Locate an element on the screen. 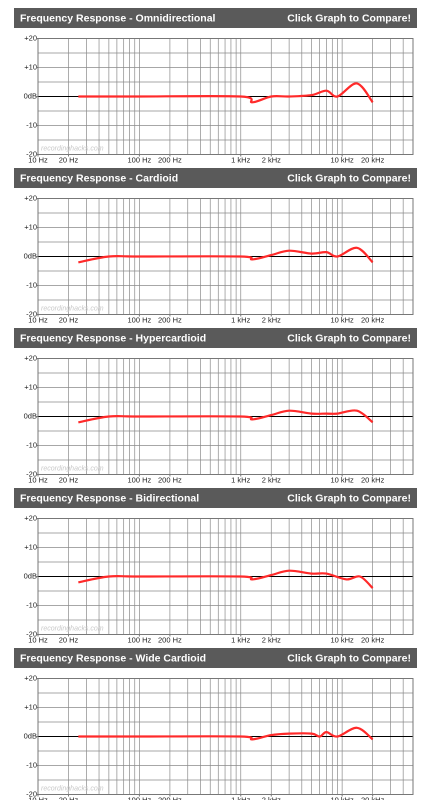 The height and width of the screenshot is (800, 439). chart-title: Frequency Response - Bidirectional is located at coordinates (109, 498).